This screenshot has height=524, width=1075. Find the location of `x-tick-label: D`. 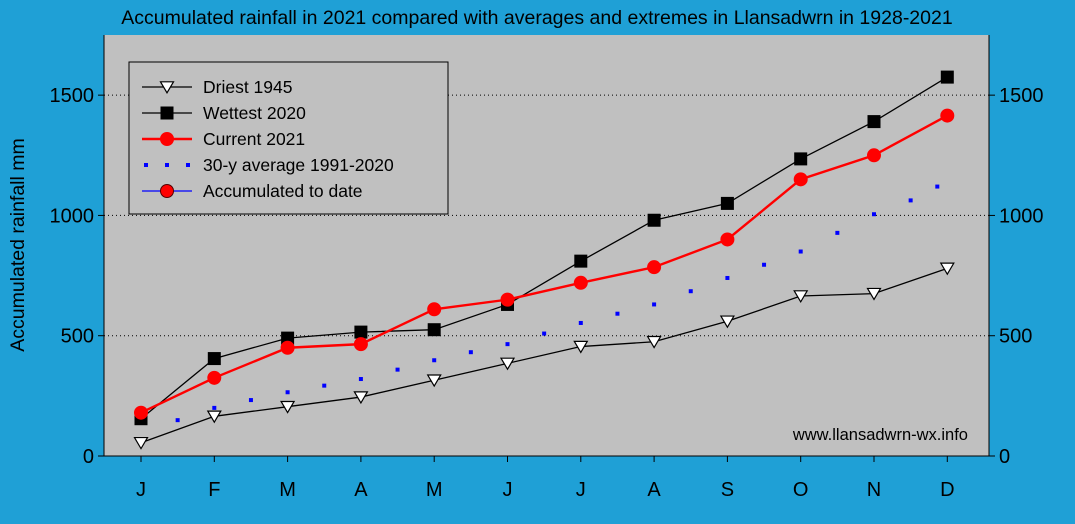

x-tick-label: D is located at coordinates (947, 490).